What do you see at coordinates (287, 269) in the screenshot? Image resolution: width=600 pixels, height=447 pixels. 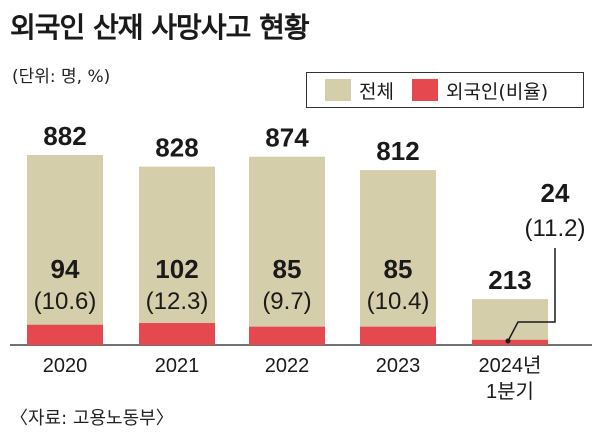 I see `foreign-label-2: 85` at bounding box center [287, 269].